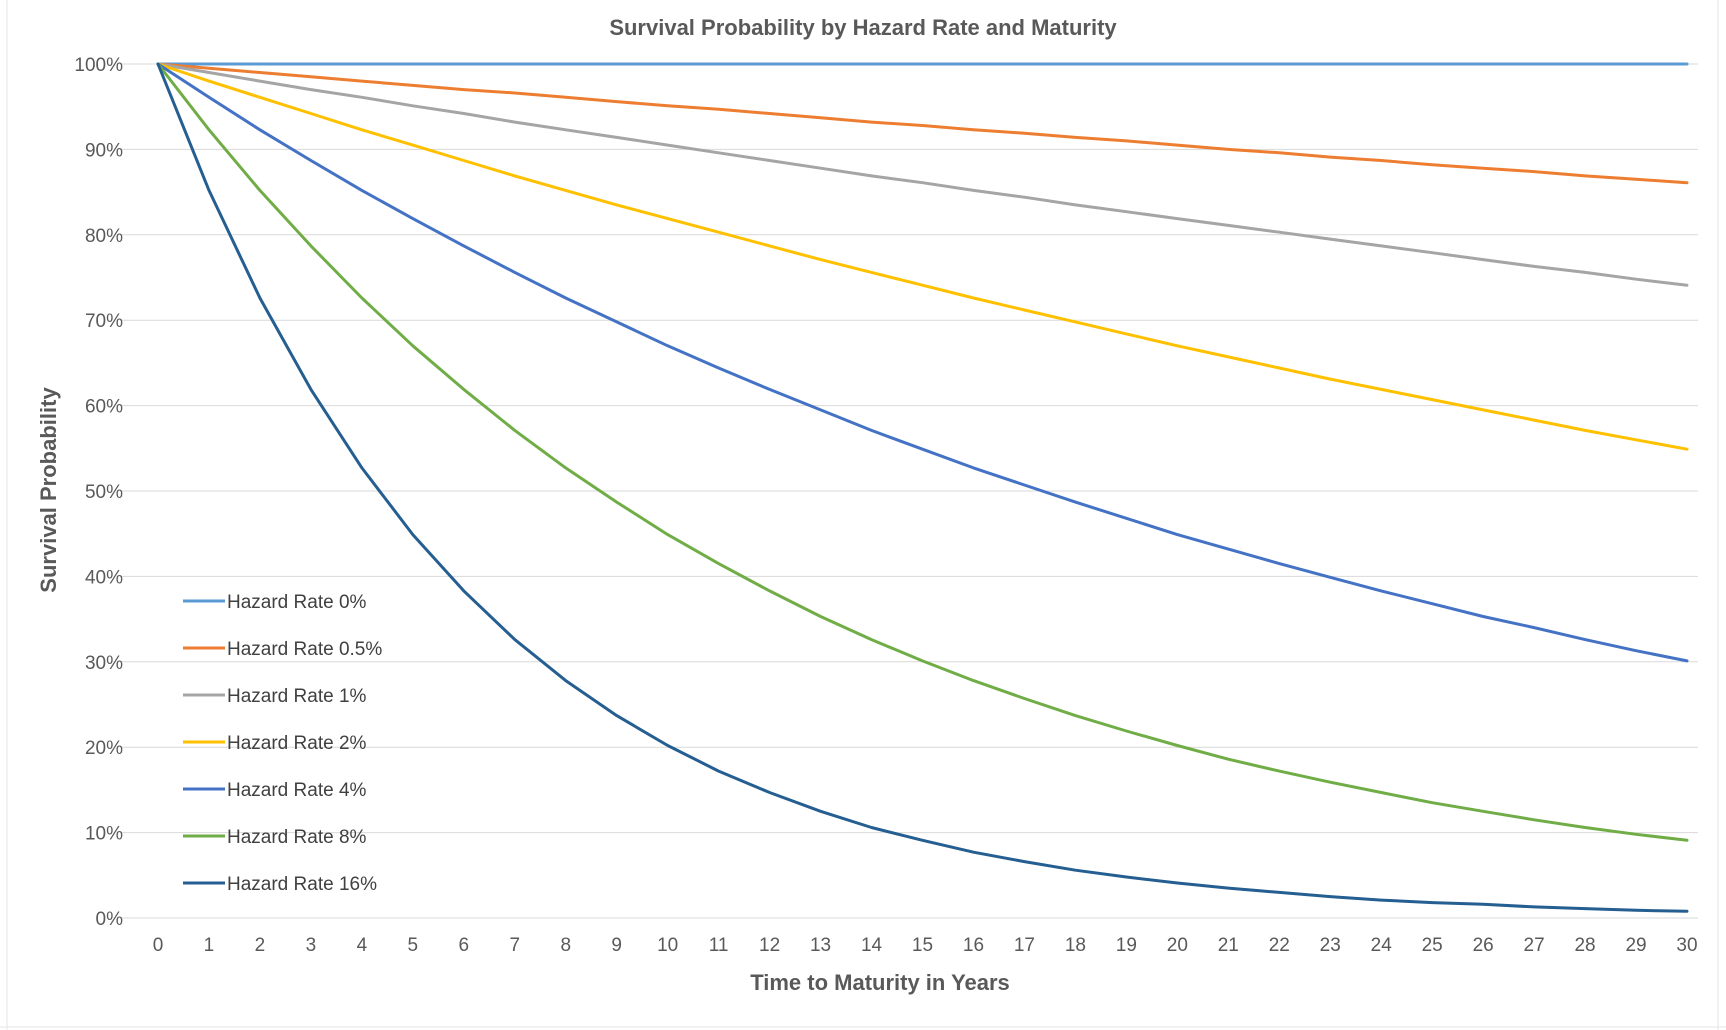  Describe the element at coordinates (1382, 945) in the screenshot. I see `x-tick-label: 24` at that location.